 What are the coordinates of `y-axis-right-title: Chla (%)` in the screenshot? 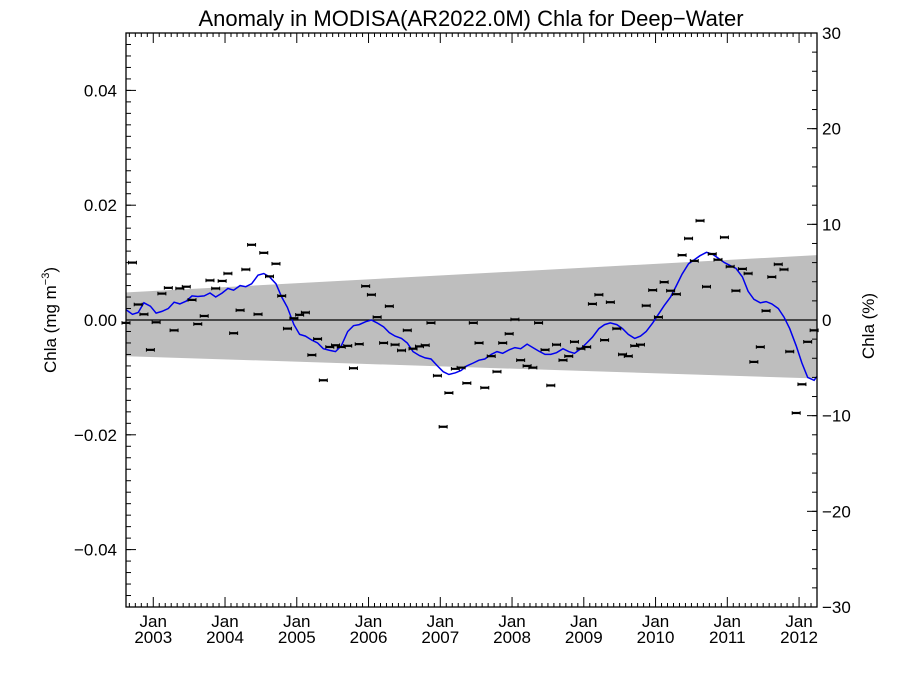 It's located at (868, 326).